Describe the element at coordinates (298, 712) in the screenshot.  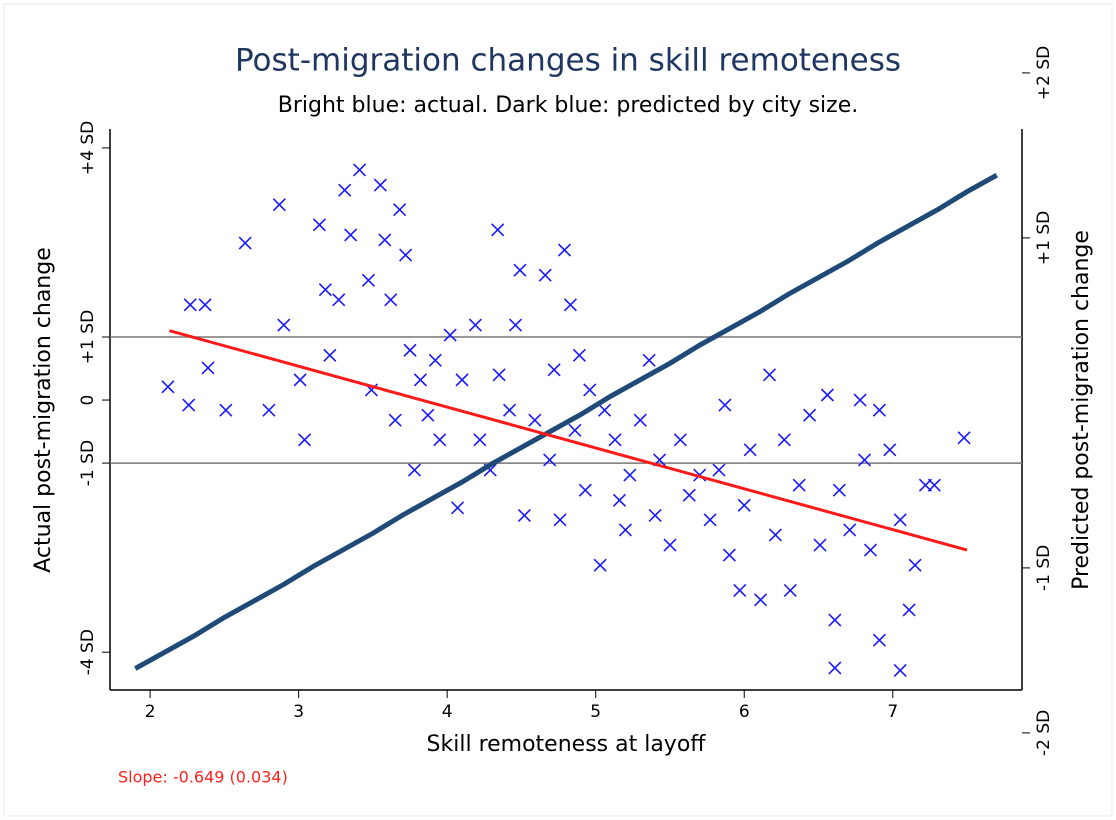
I see `x-tick-label: 3` at that location.